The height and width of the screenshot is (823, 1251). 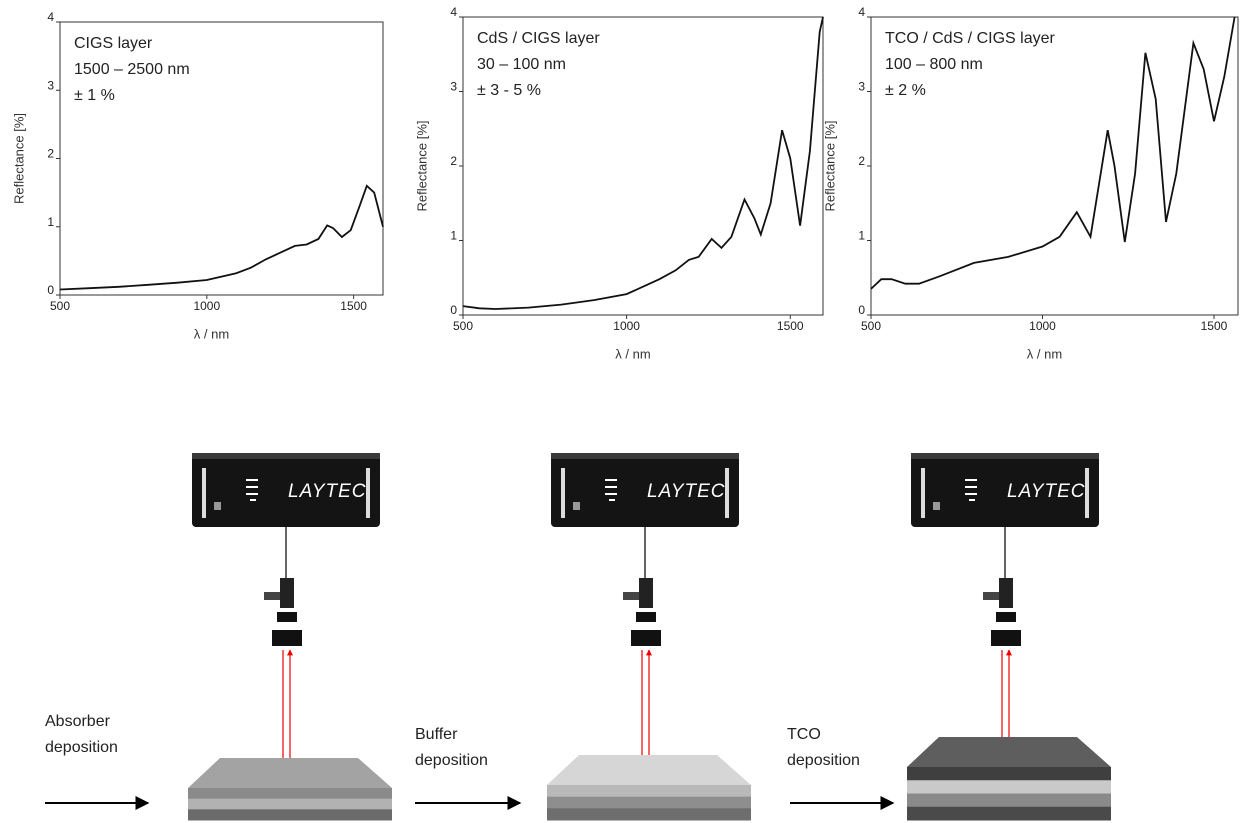 What do you see at coordinates (436, 734) in the screenshot?
I see `stage-label: Buffer` at bounding box center [436, 734].